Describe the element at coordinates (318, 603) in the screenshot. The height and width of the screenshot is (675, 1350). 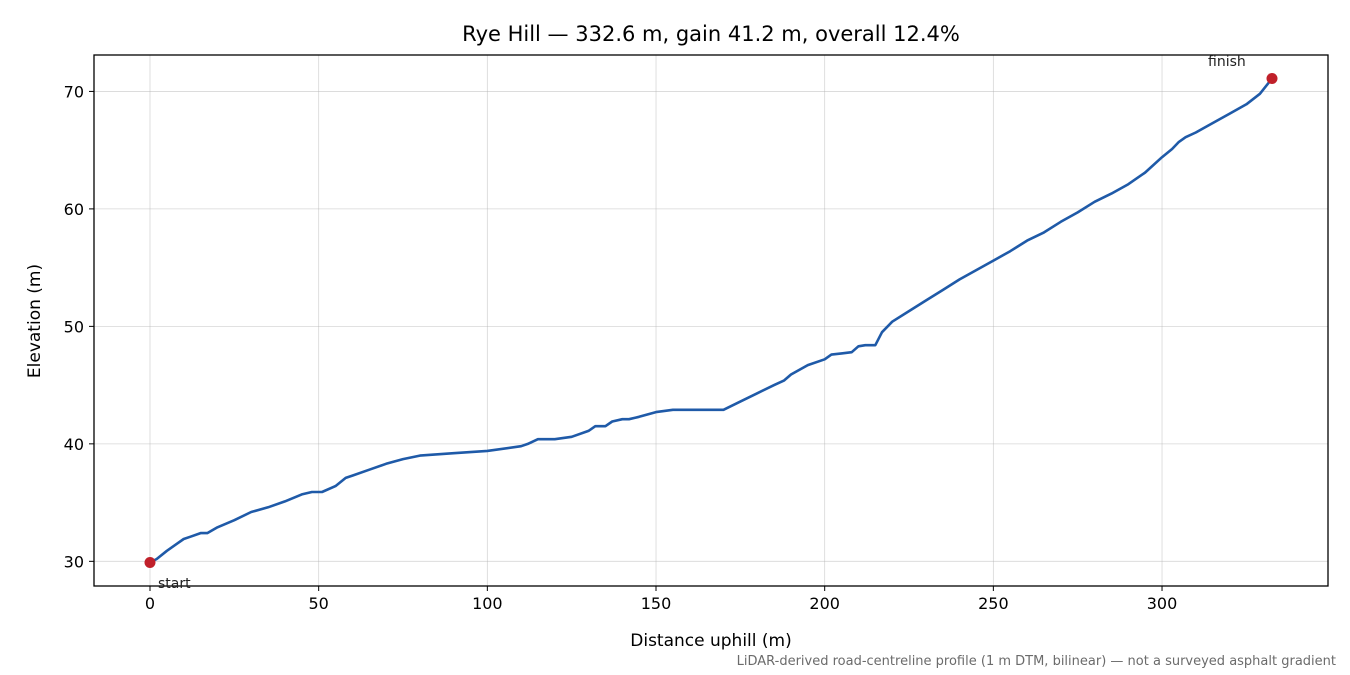
I see `x-tick-label: 50` at that location.